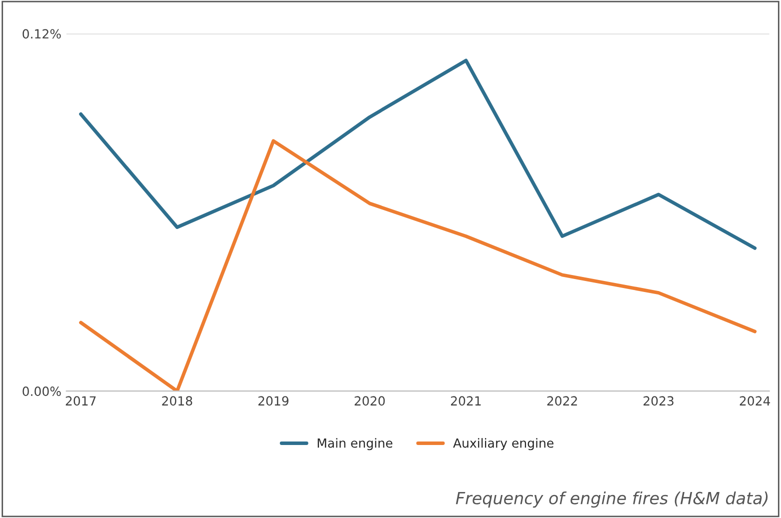 Image resolution: width=781 pixels, height=518 pixels. I want to click on x-tick-label: 2019, so click(273, 401).